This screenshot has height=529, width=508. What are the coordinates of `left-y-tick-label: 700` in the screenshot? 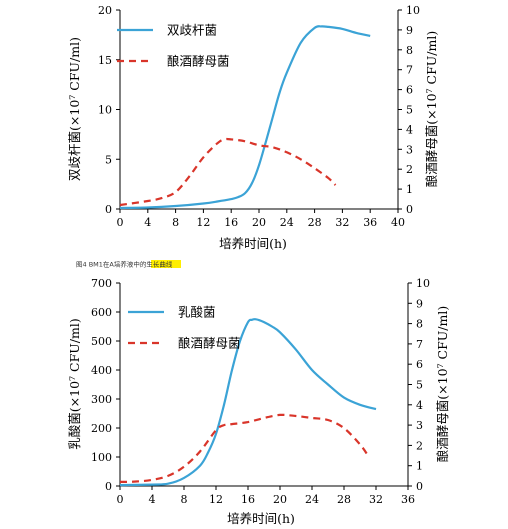 It's located at (101, 283).